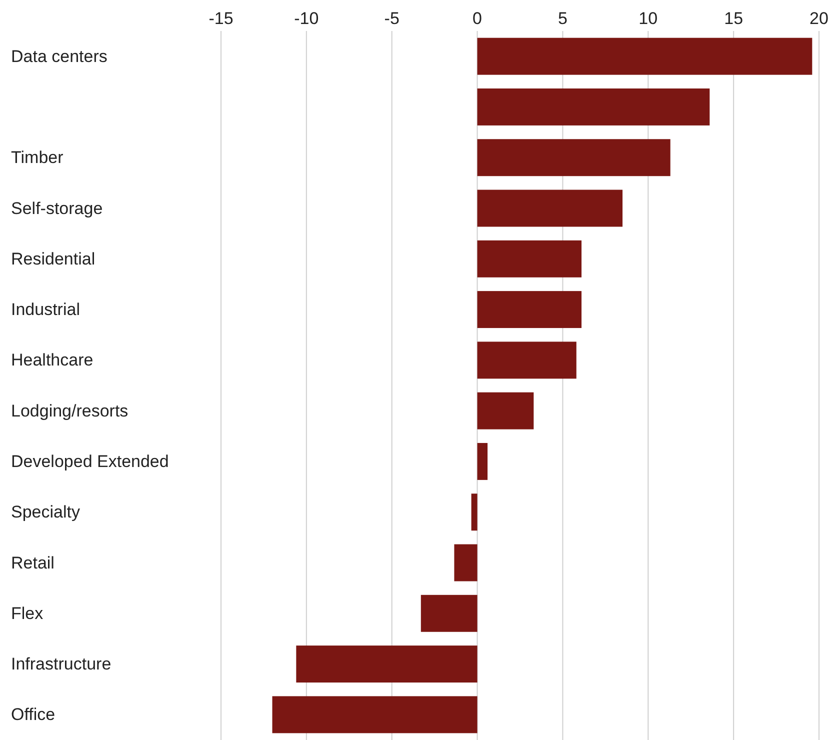  Describe the element at coordinates (734, 18) in the screenshot. I see `x-tick-label: 15` at that location.